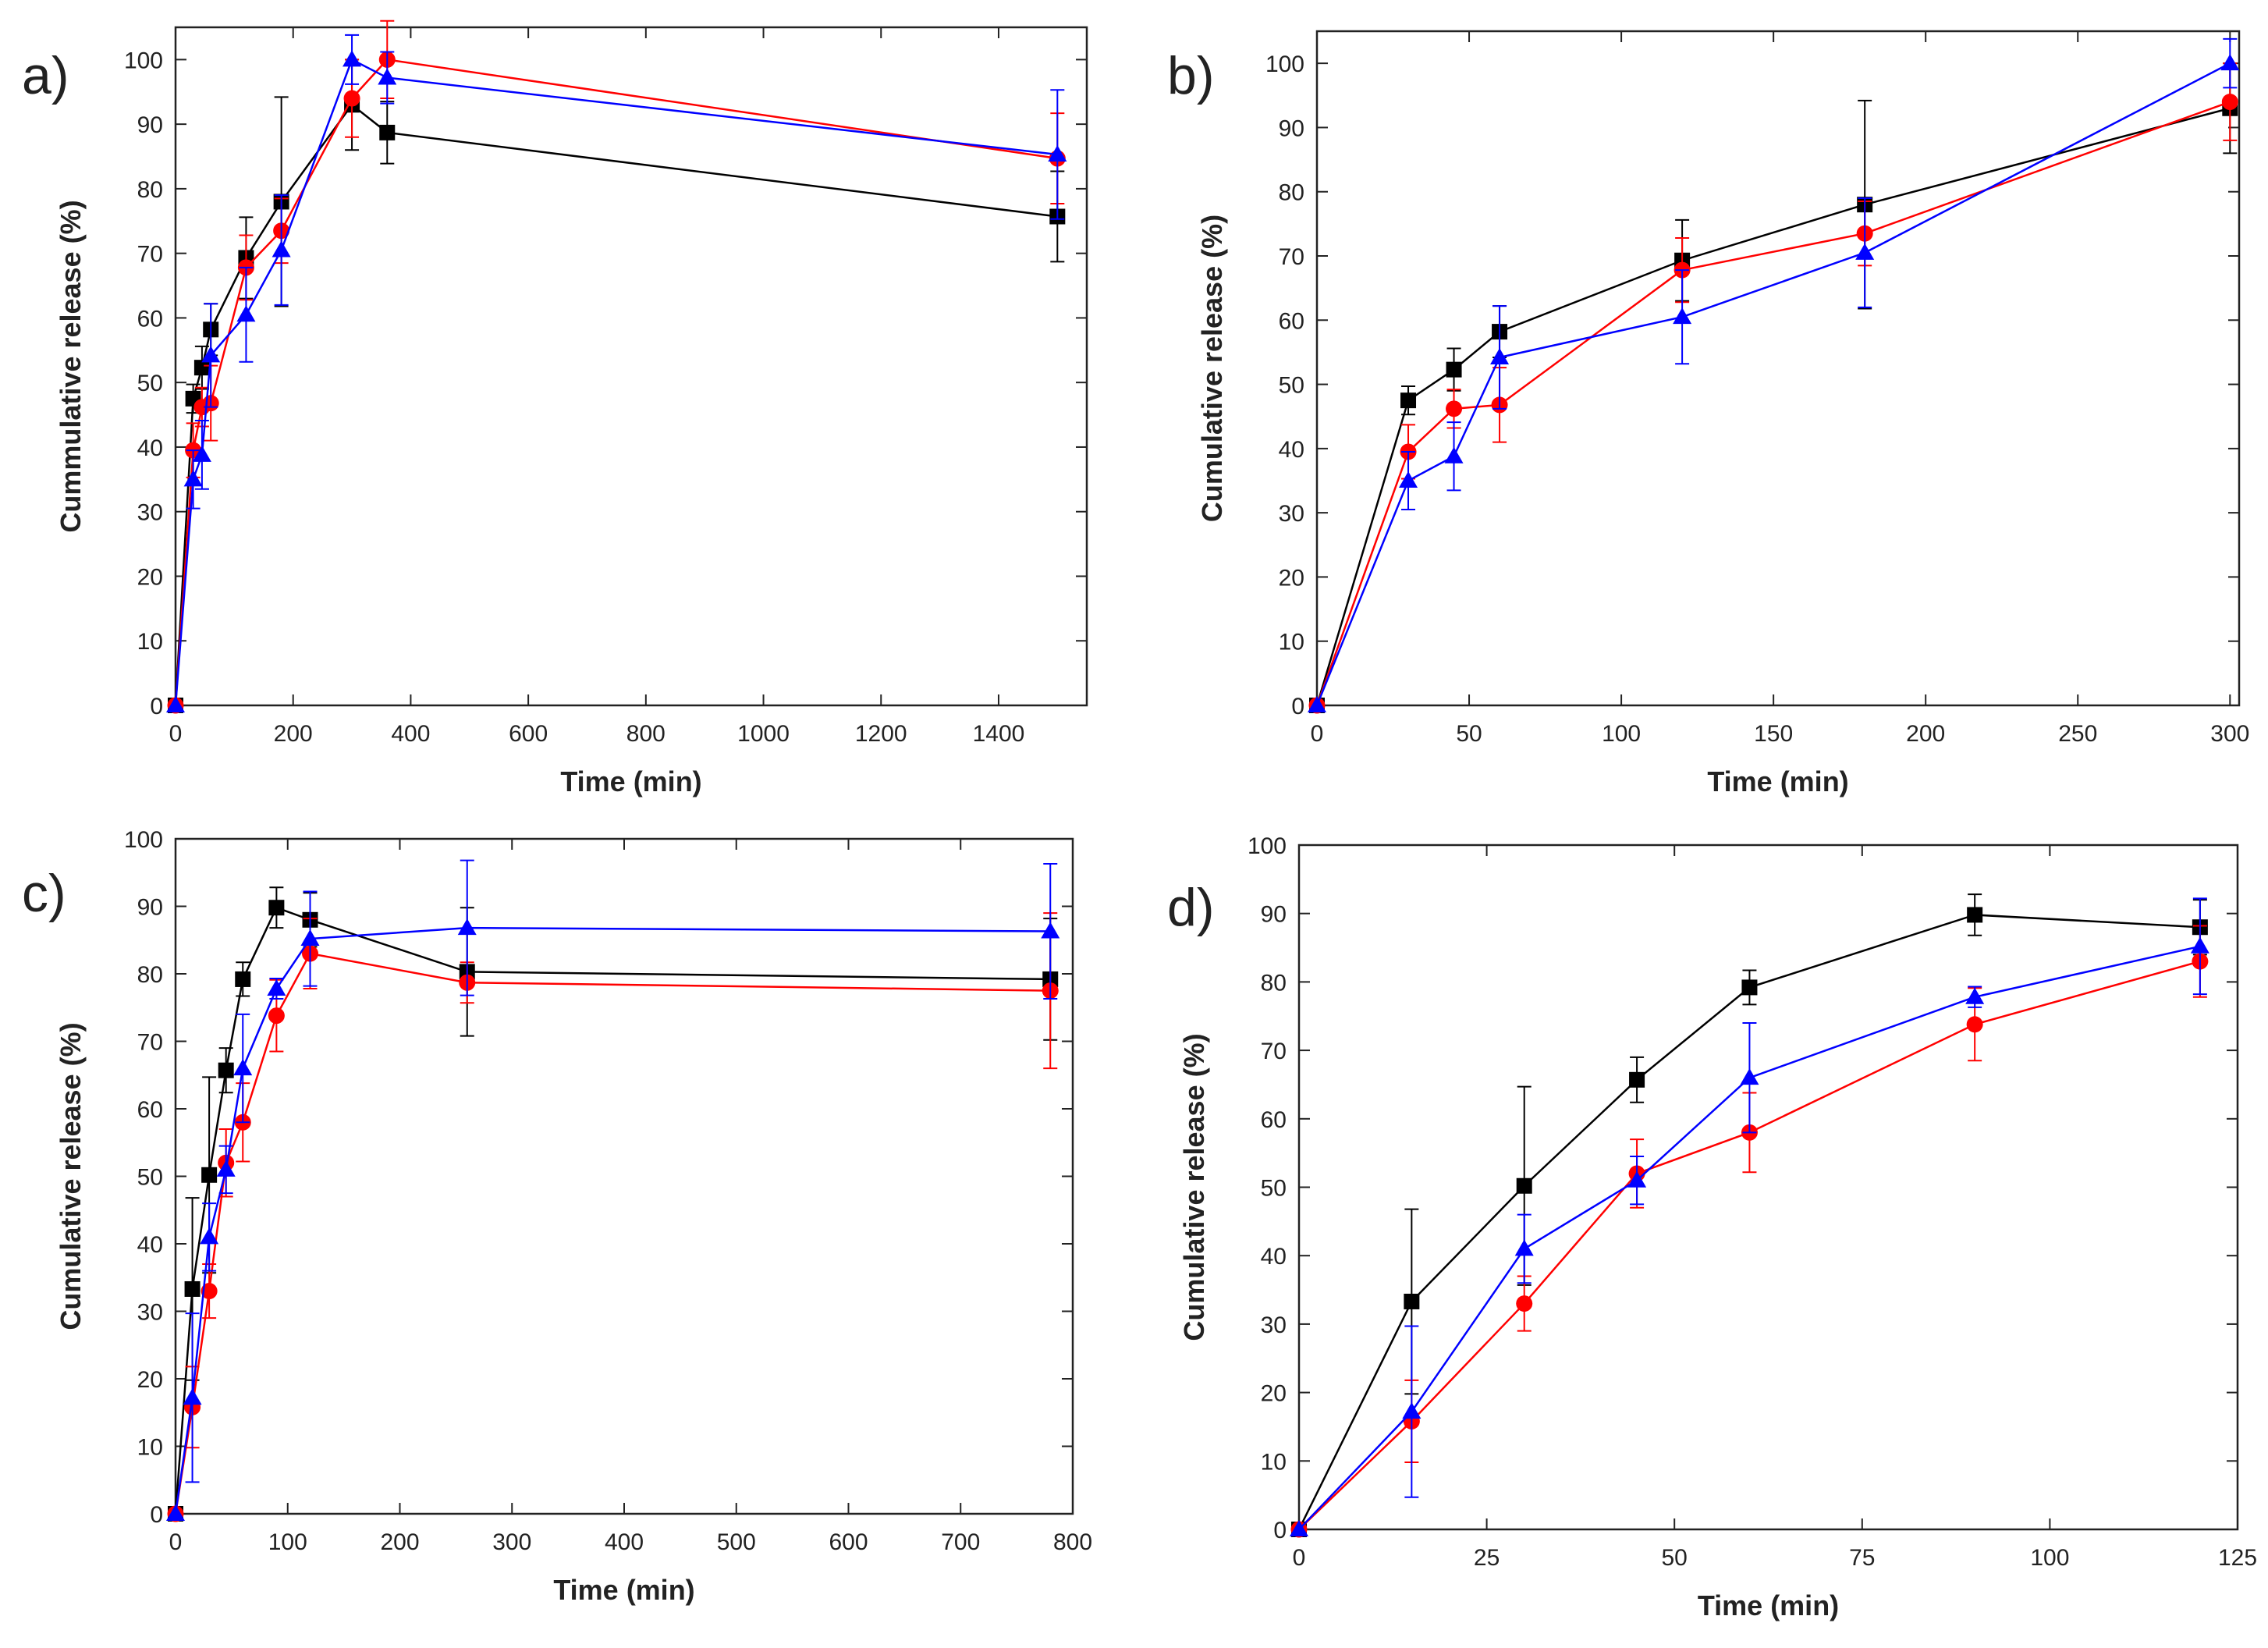  What do you see at coordinates (646, 734) in the screenshot?
I see `x-tick-label: 800` at bounding box center [646, 734].